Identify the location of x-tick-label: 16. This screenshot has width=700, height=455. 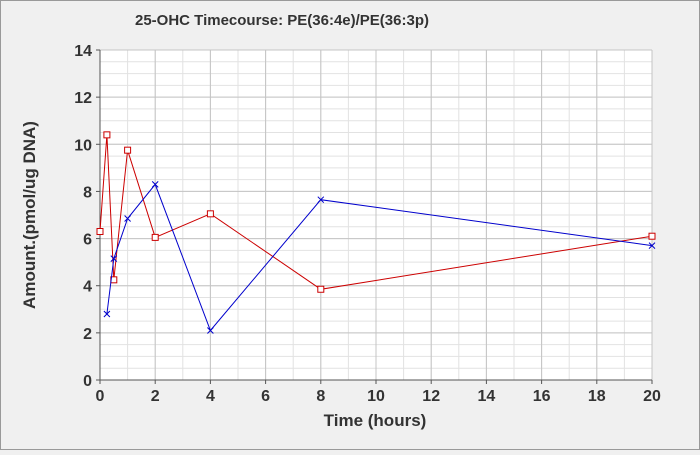
(542, 396).